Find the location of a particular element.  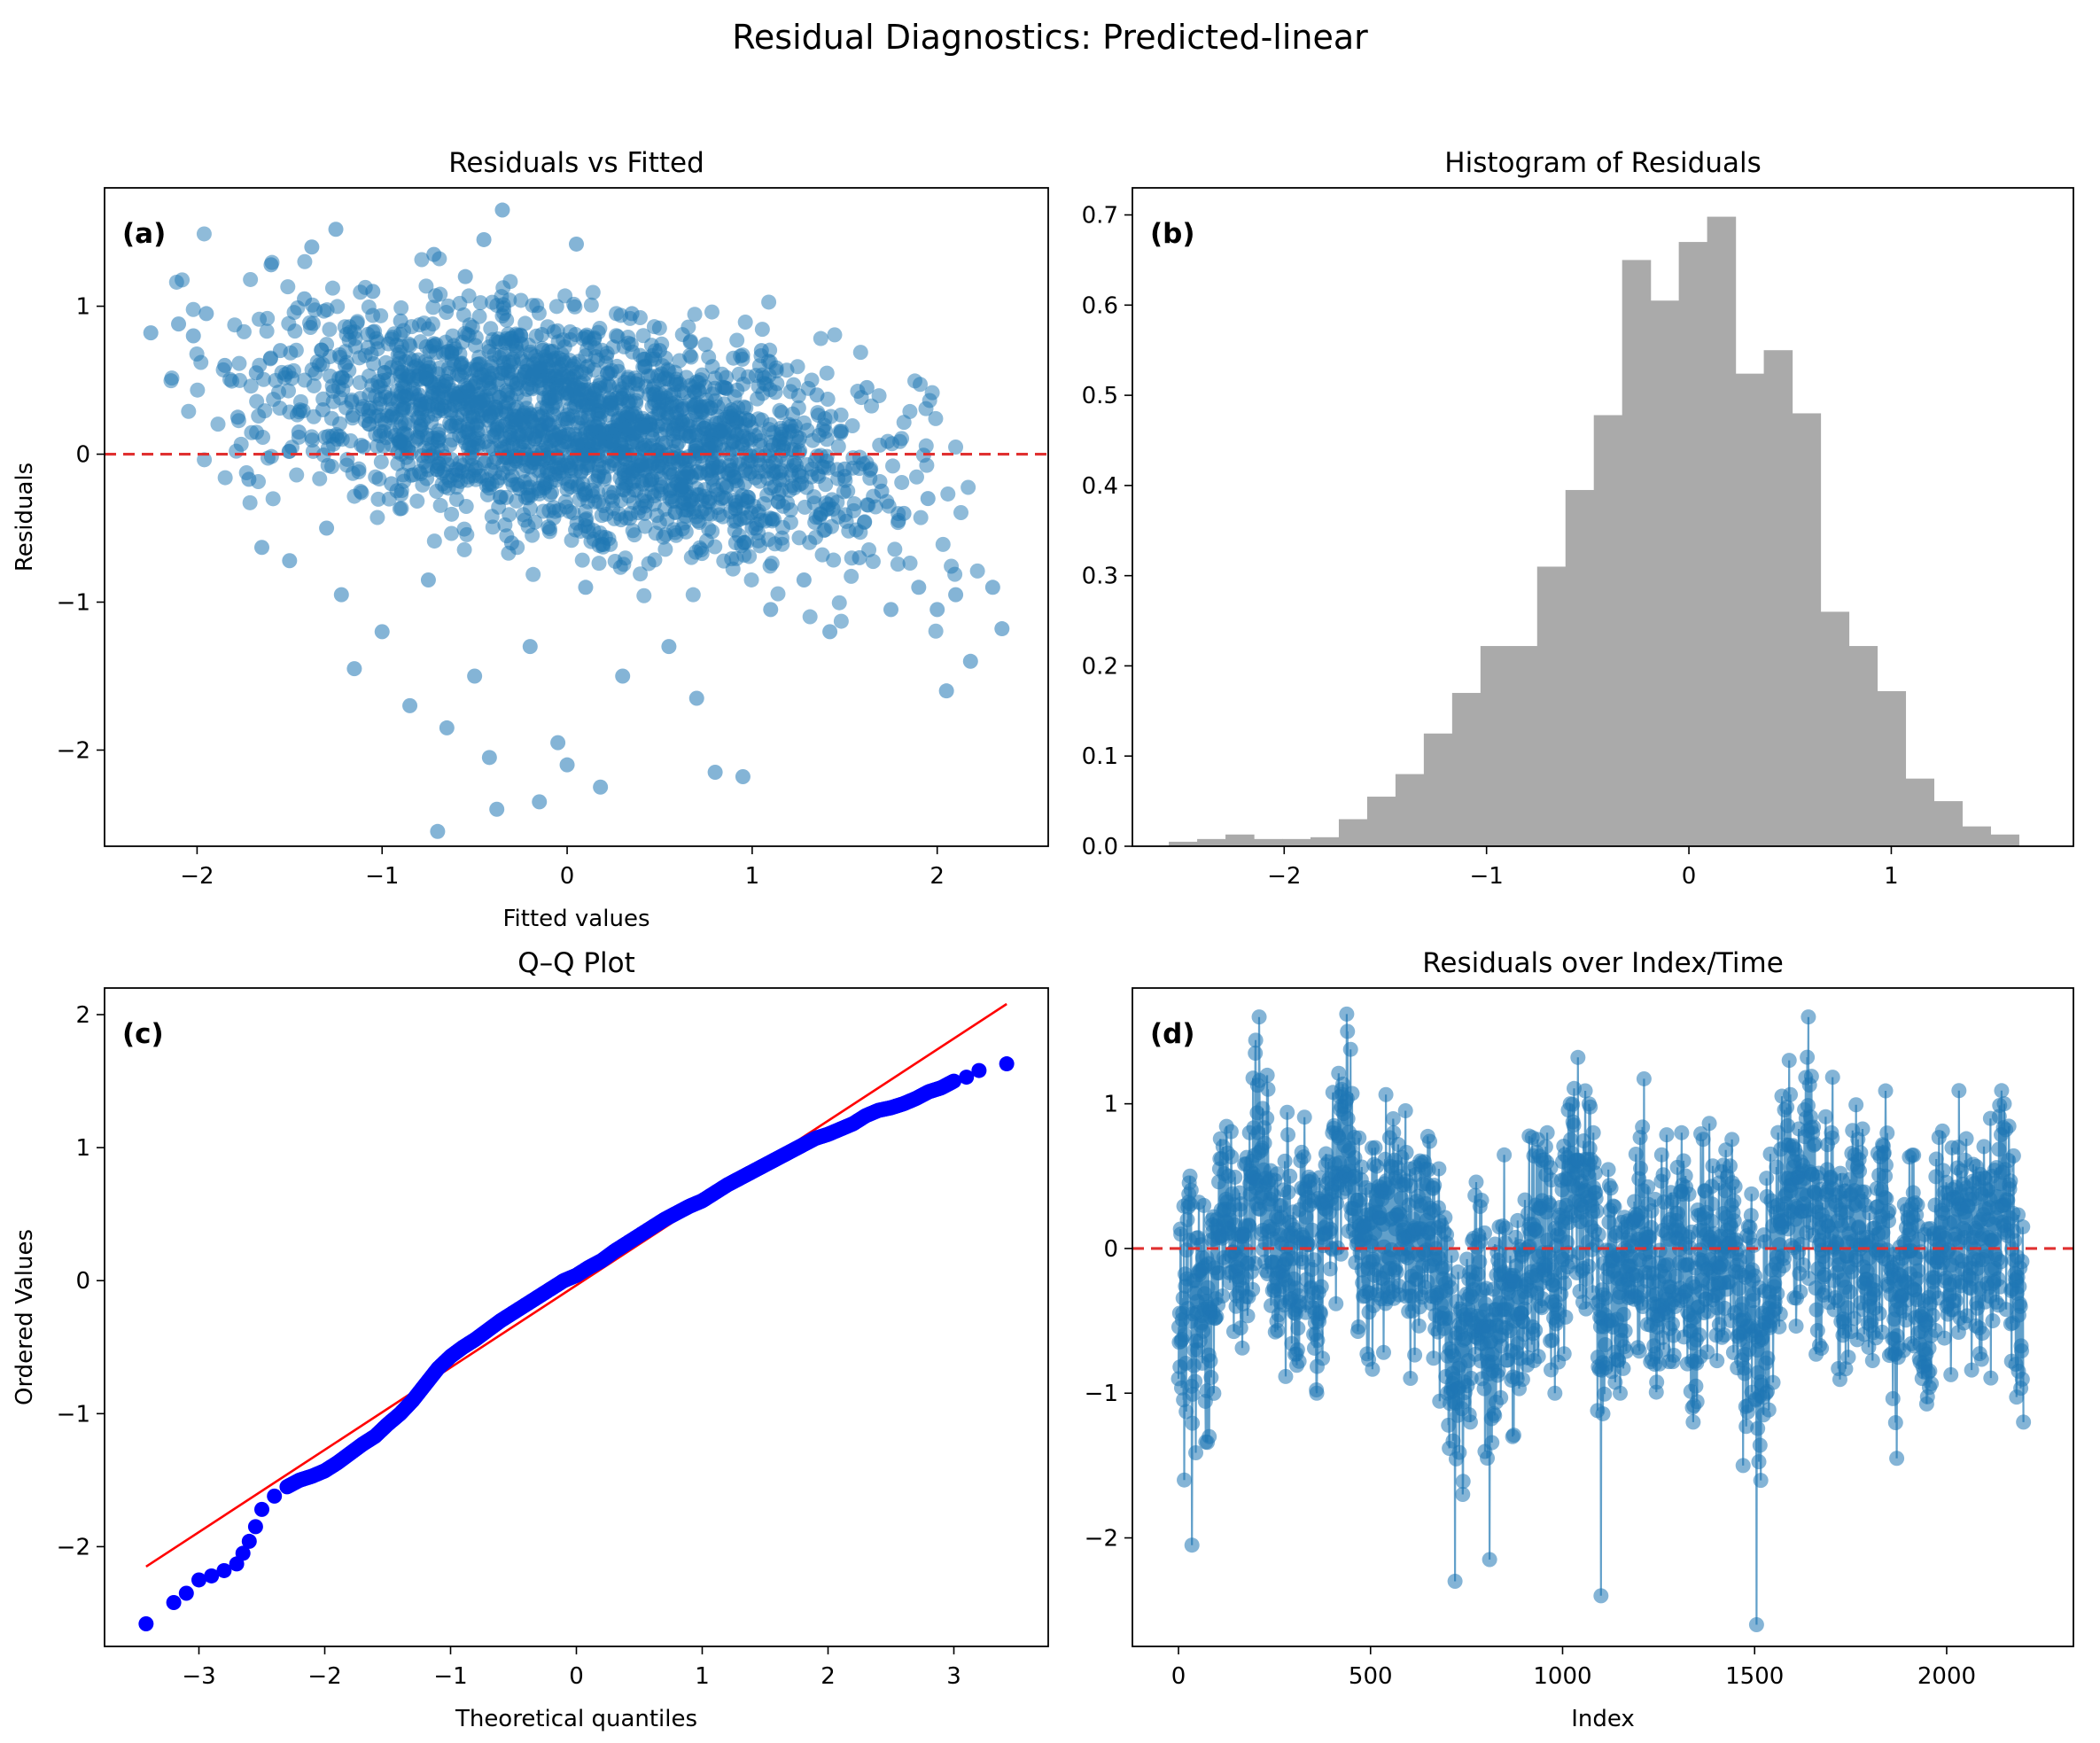

figure-title: Residual Diagnostics: Predicted-linear is located at coordinates (1050, 38).